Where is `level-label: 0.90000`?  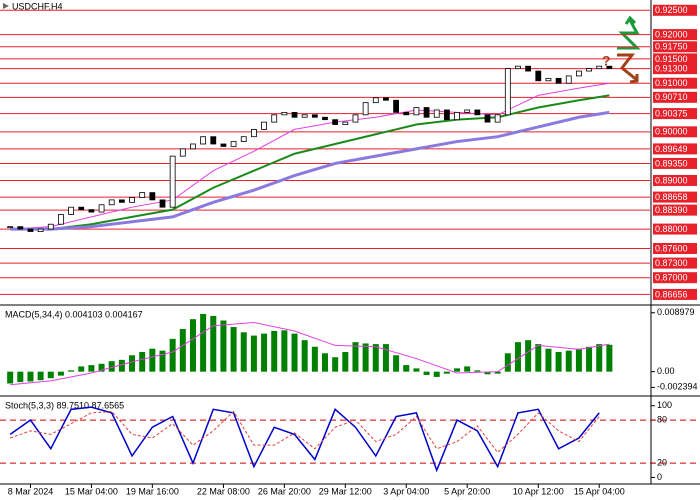 level-label: 0.90000 is located at coordinates (671, 132).